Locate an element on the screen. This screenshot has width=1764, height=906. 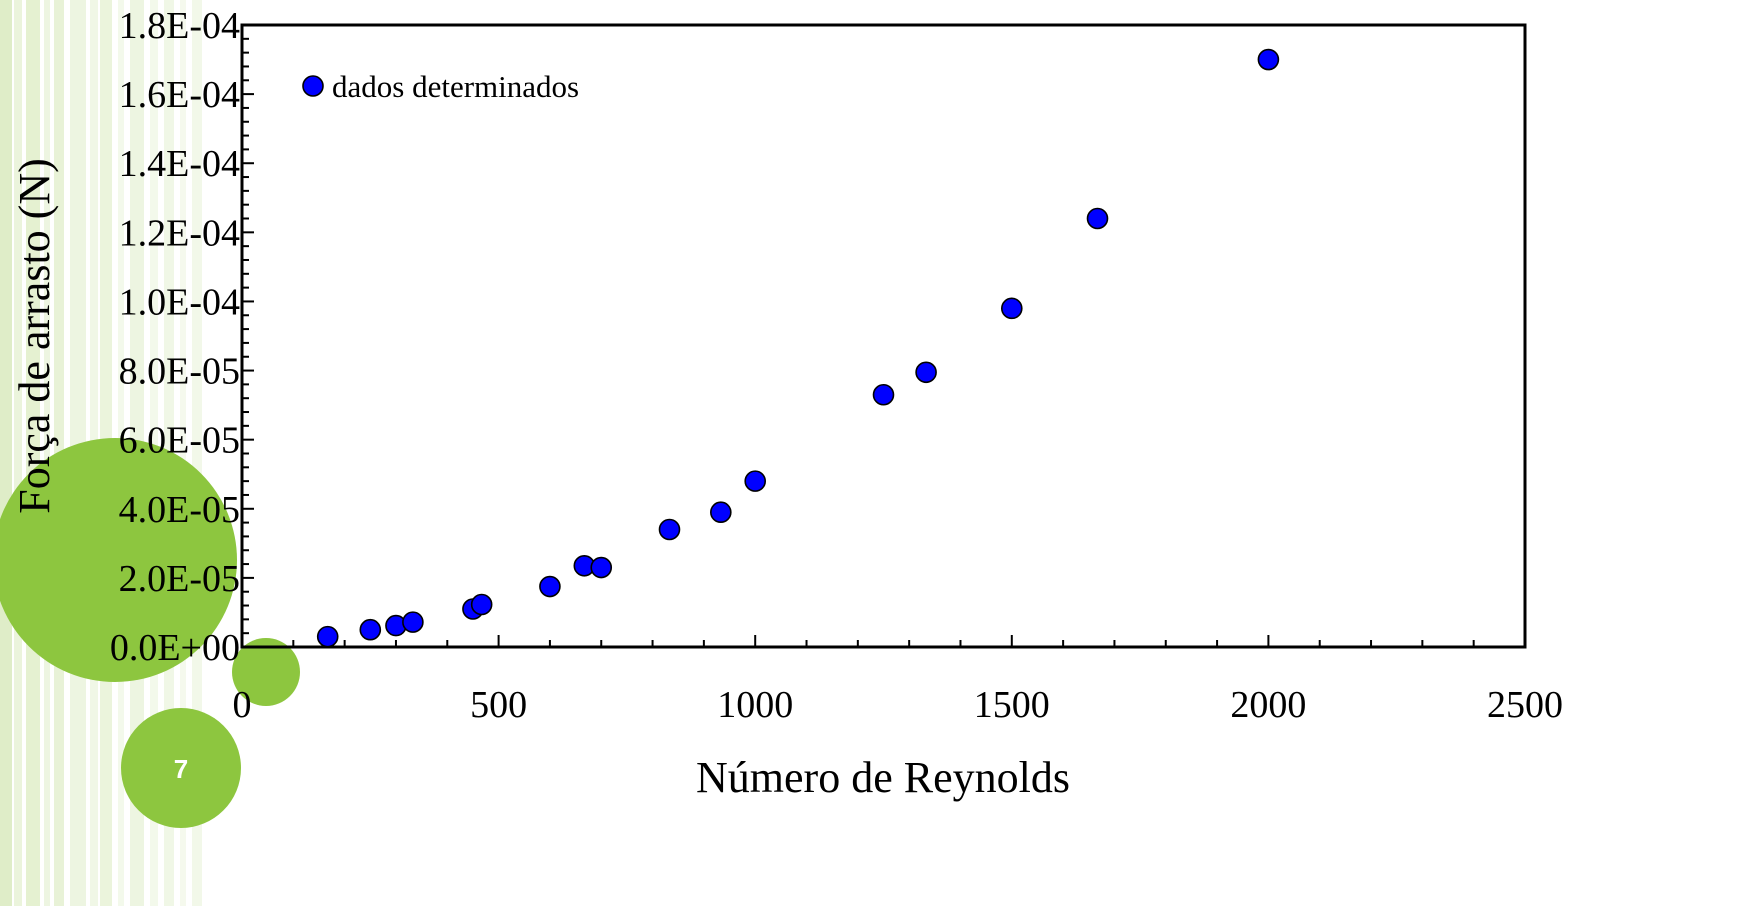
legend: dados determinados is located at coordinates (440, 86).